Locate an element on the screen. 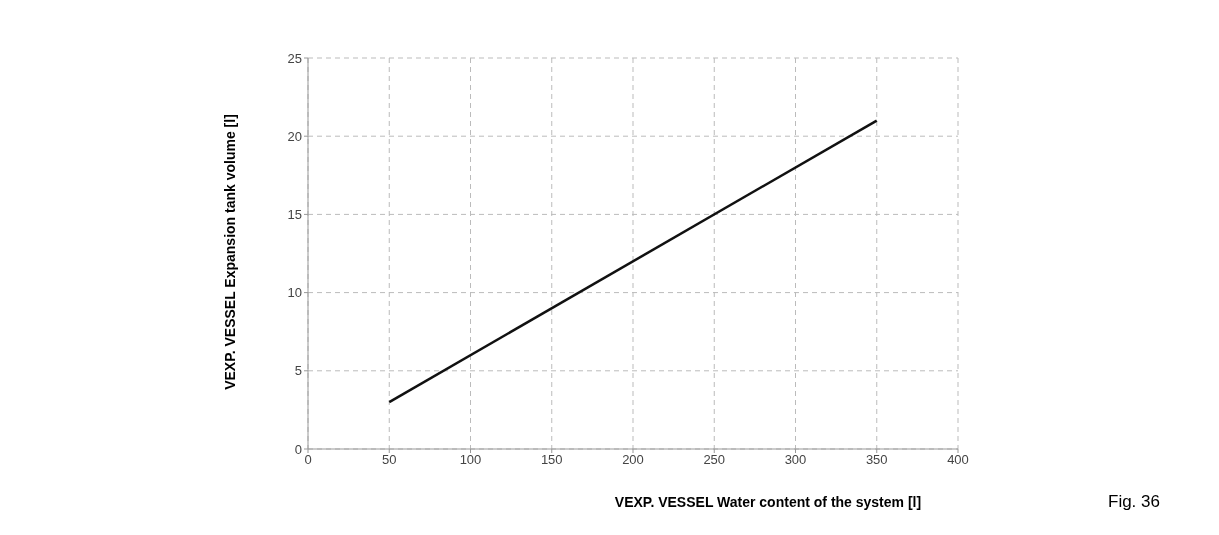 The width and height of the screenshot is (1219, 535). x-axis-title: VEXP. VESSEL Water content of the system [l] is located at coordinates (768, 502).